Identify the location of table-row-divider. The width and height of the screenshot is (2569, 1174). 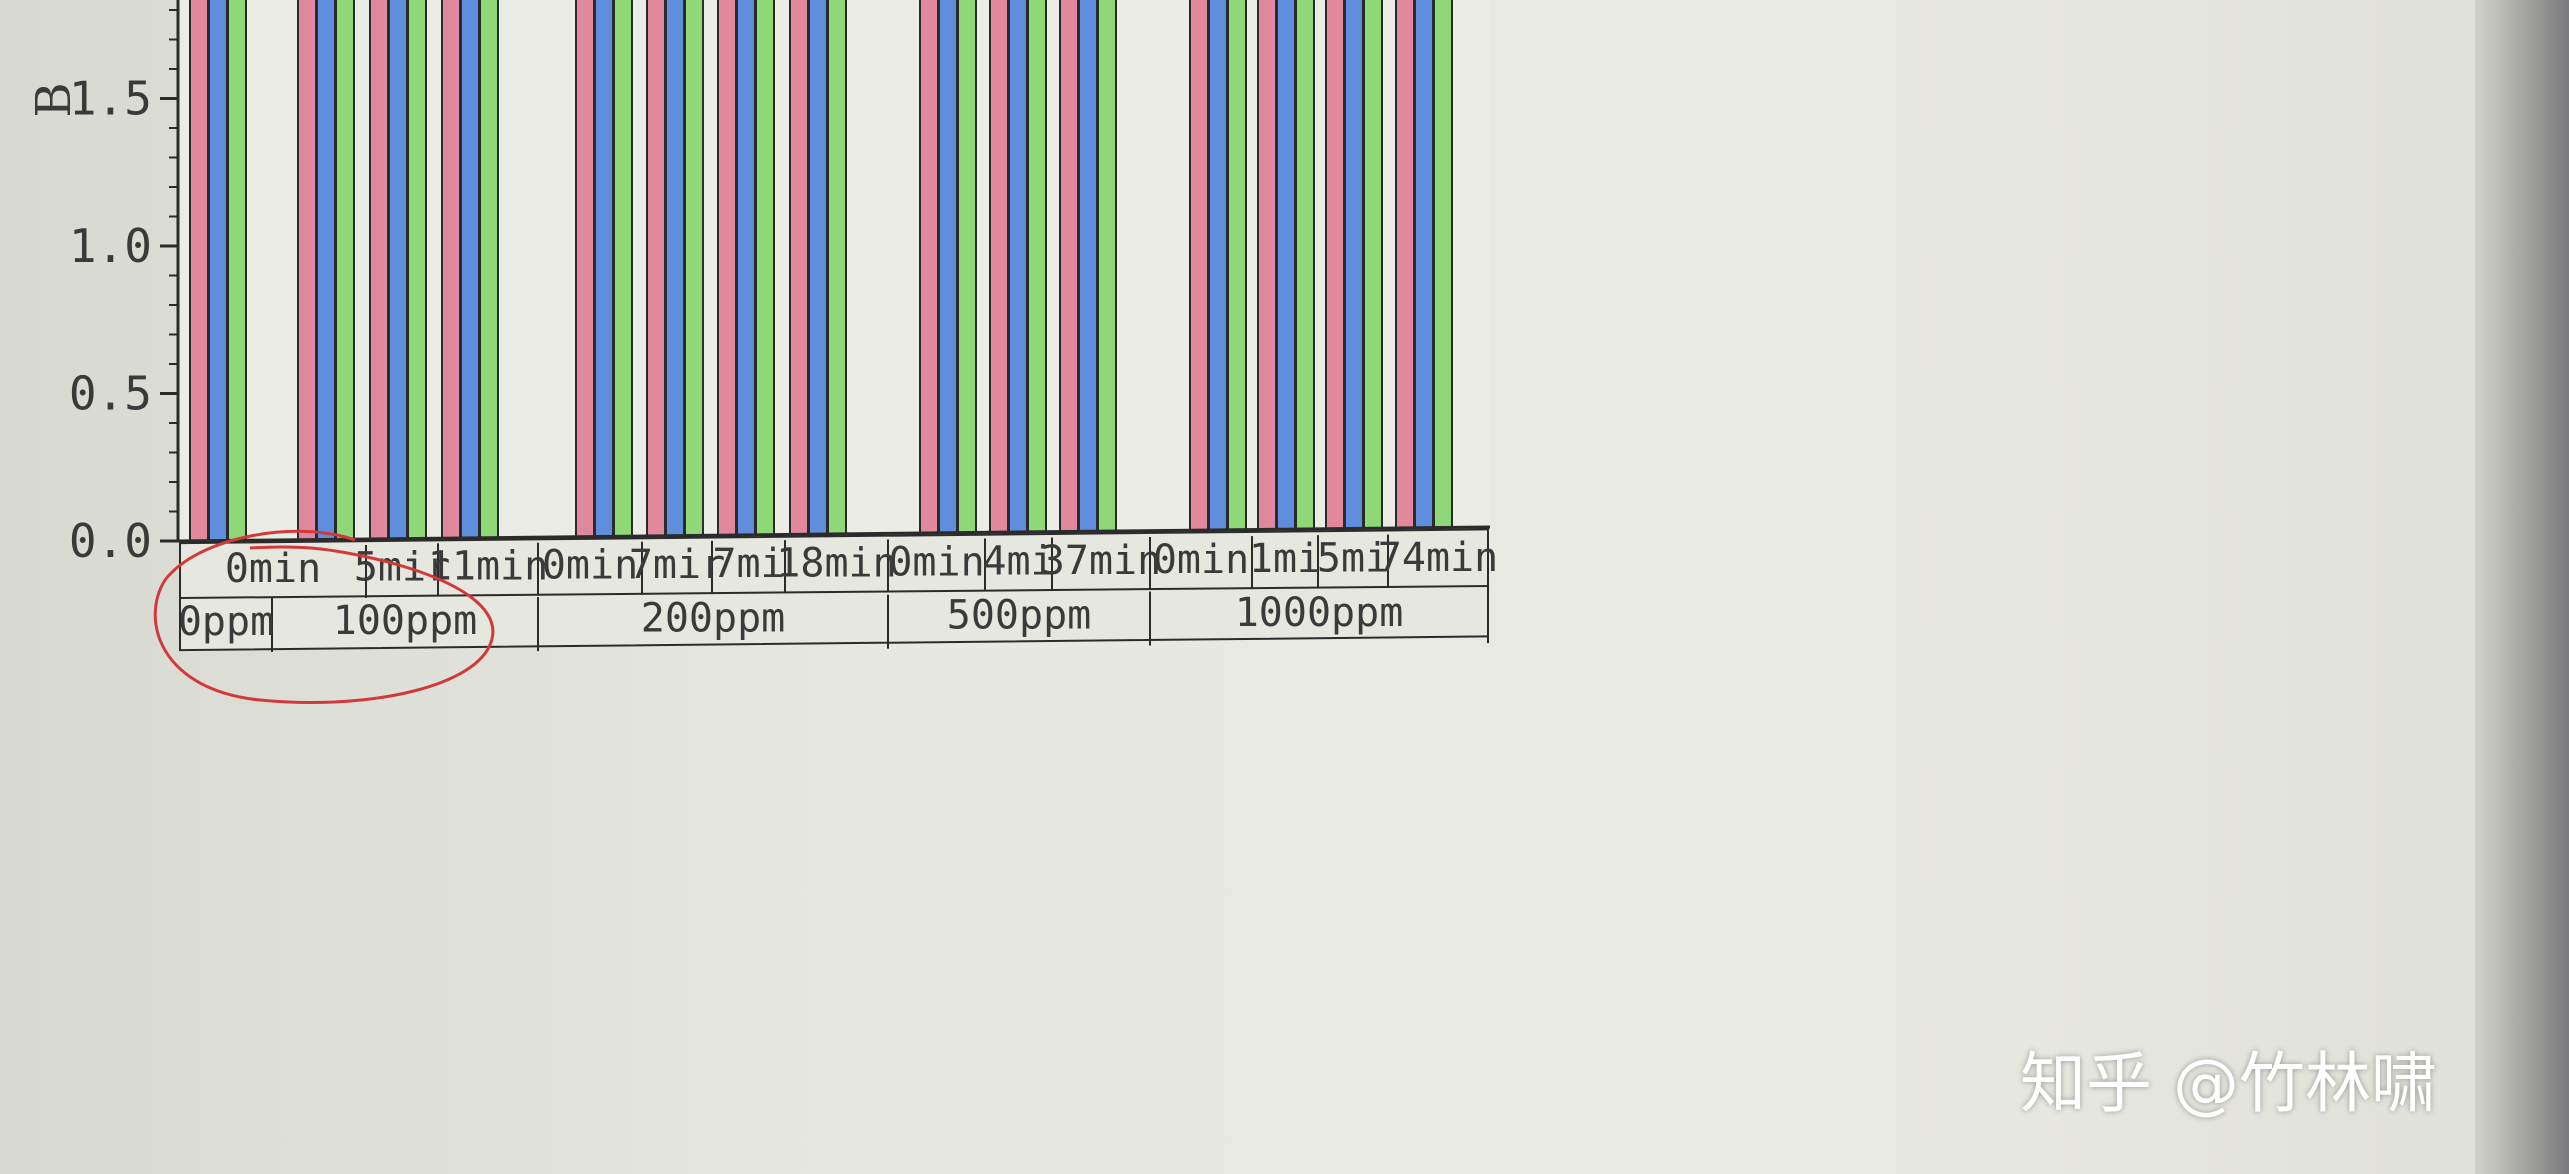
(834, 592).